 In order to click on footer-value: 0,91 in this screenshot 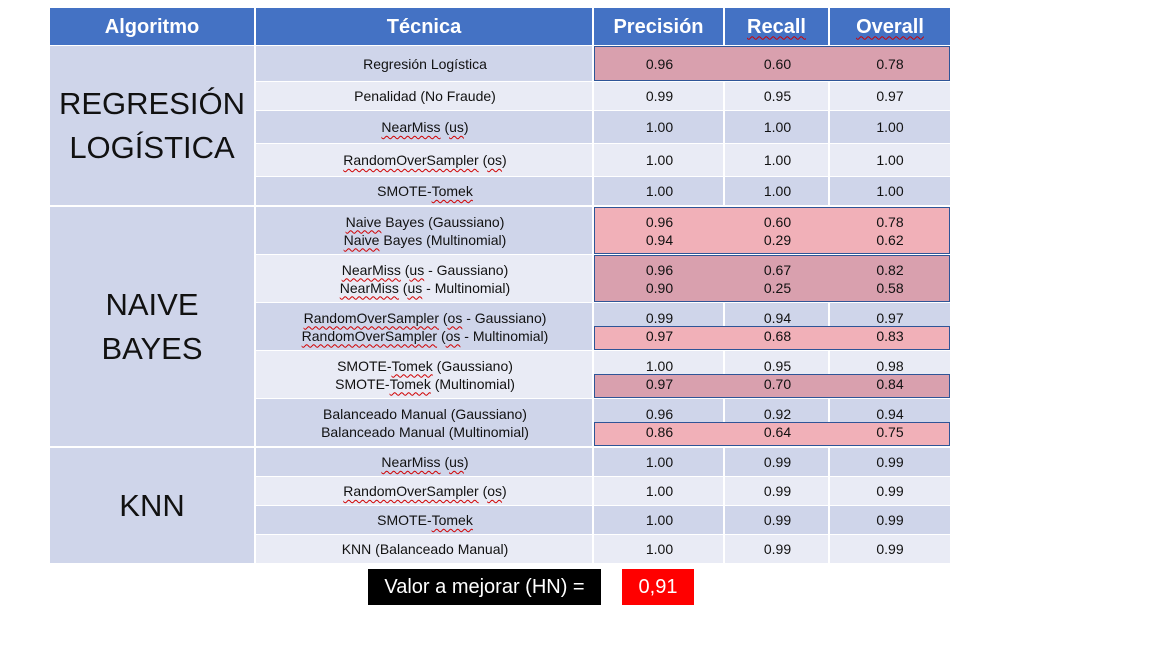, I will do `click(658, 587)`.